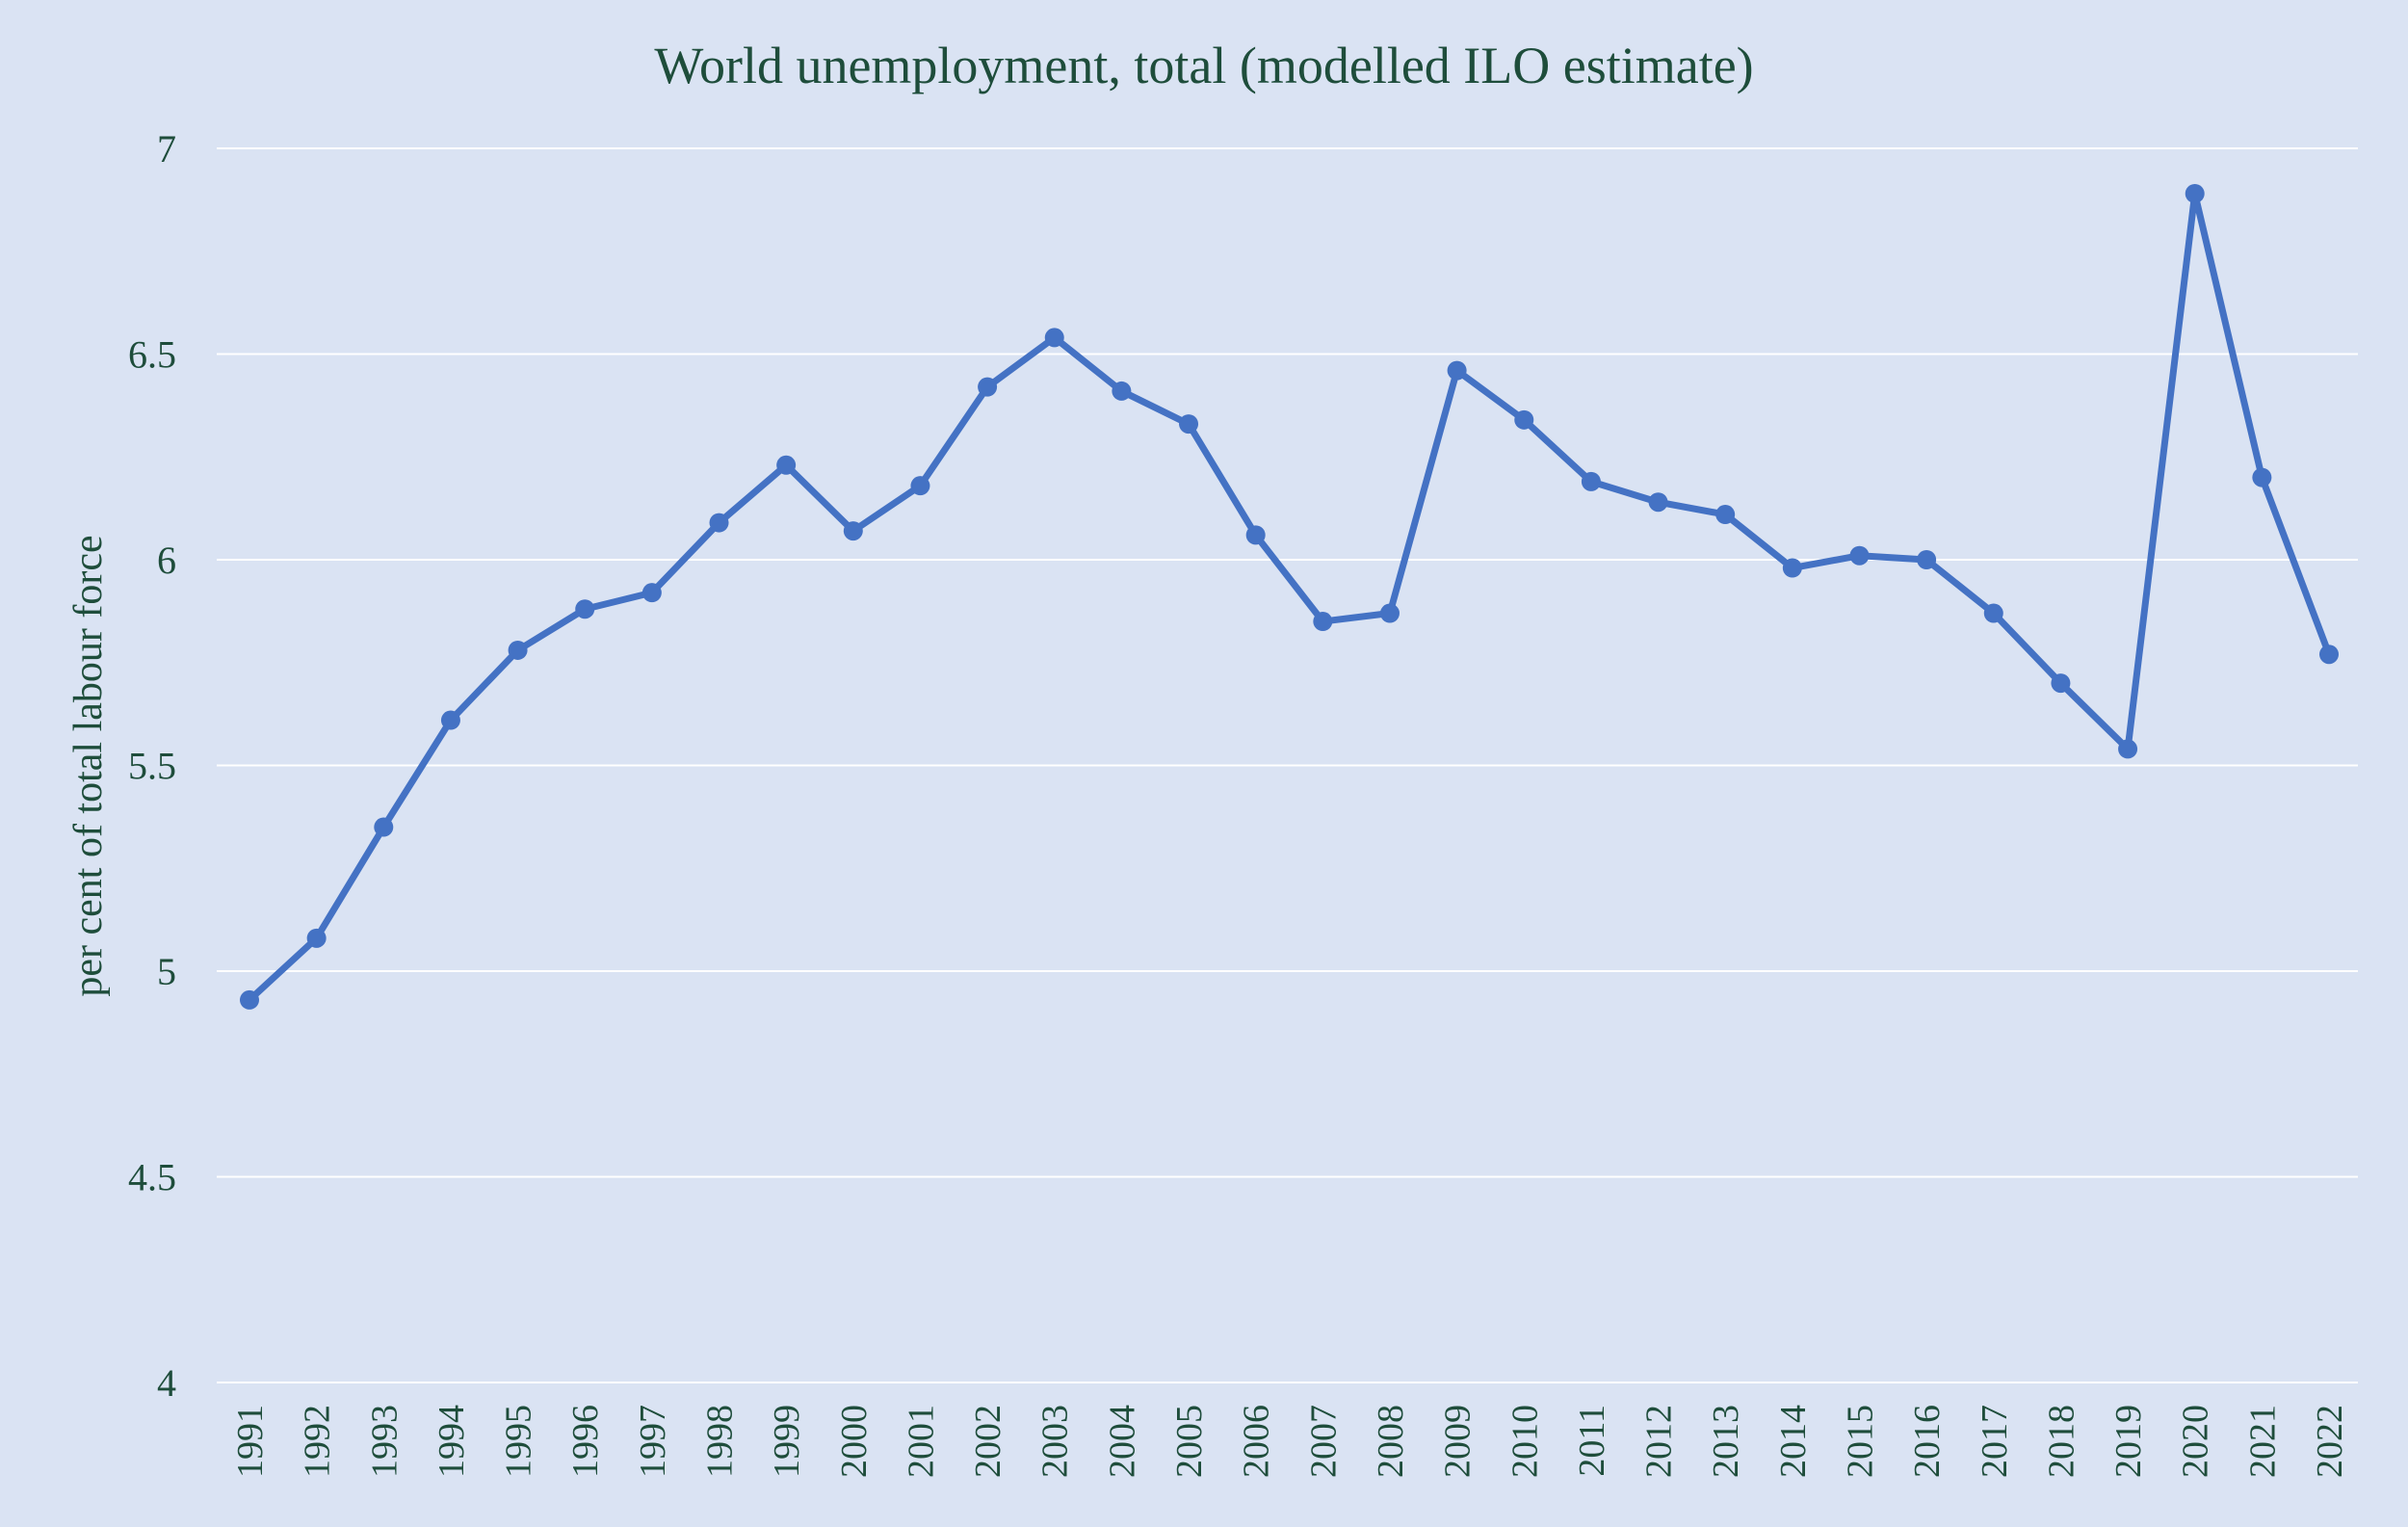 This screenshot has height=1527, width=2408. I want to click on x-tick-label: 2012, so click(1659, 1441).